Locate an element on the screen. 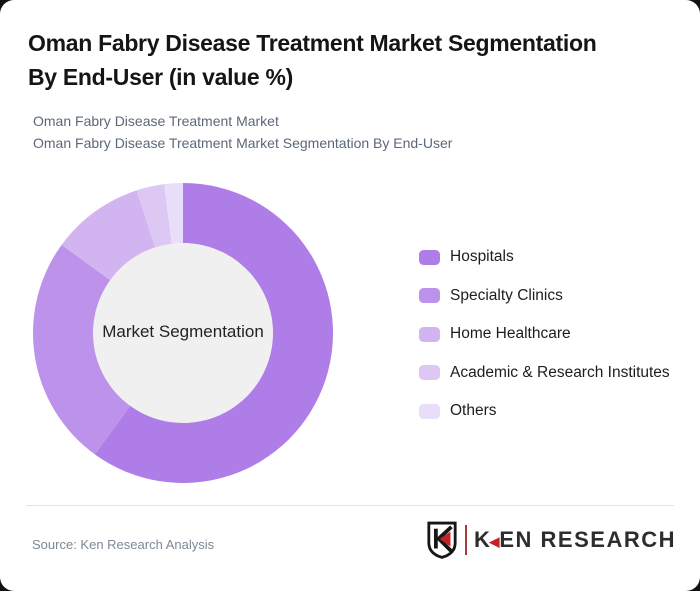 The image size is (700, 591). footer-divider is located at coordinates (350, 505).